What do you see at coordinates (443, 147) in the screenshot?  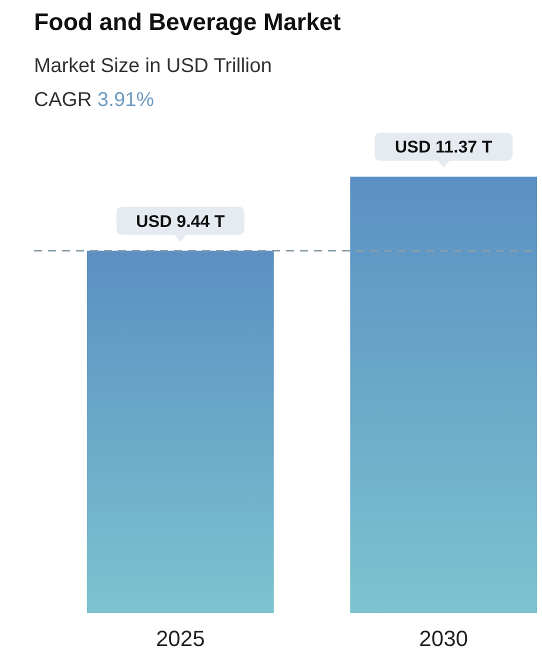 I see `data-label: USD 11.37 T` at bounding box center [443, 147].